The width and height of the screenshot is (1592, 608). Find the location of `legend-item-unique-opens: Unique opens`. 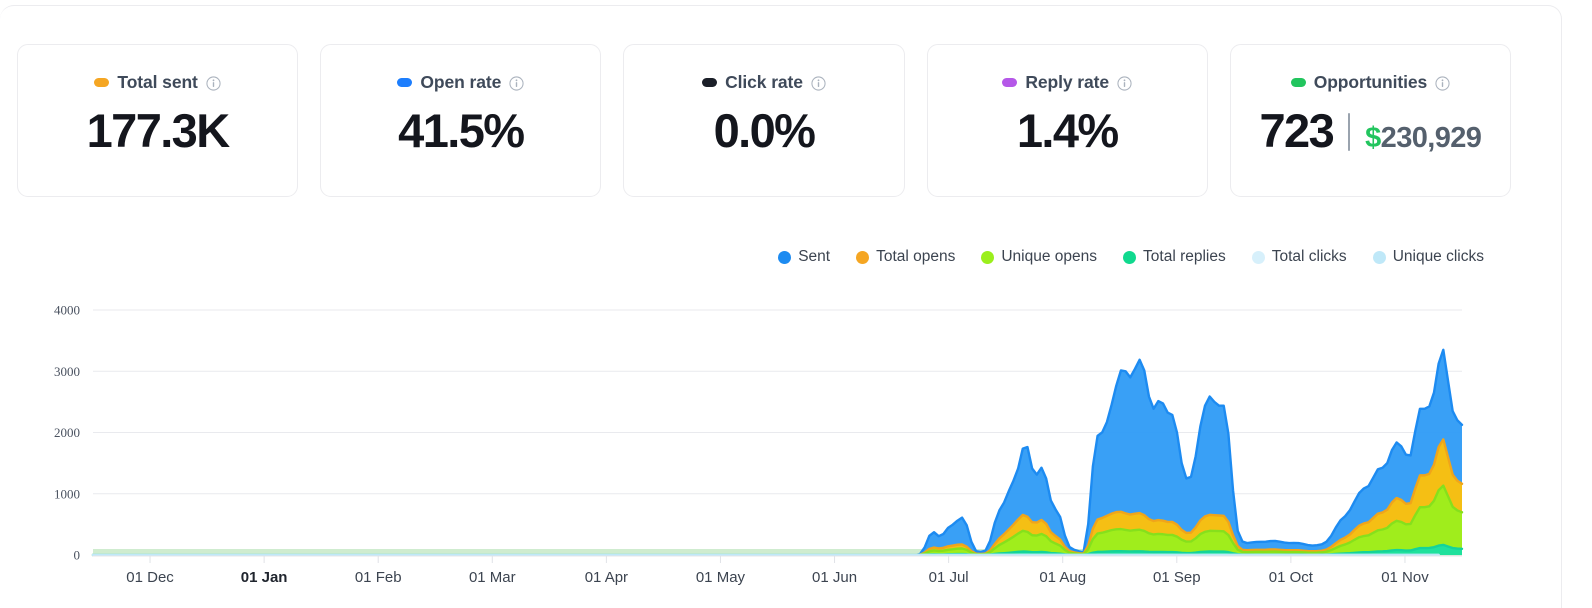

legend-item-unique-opens: Unique opens is located at coordinates (1039, 257).